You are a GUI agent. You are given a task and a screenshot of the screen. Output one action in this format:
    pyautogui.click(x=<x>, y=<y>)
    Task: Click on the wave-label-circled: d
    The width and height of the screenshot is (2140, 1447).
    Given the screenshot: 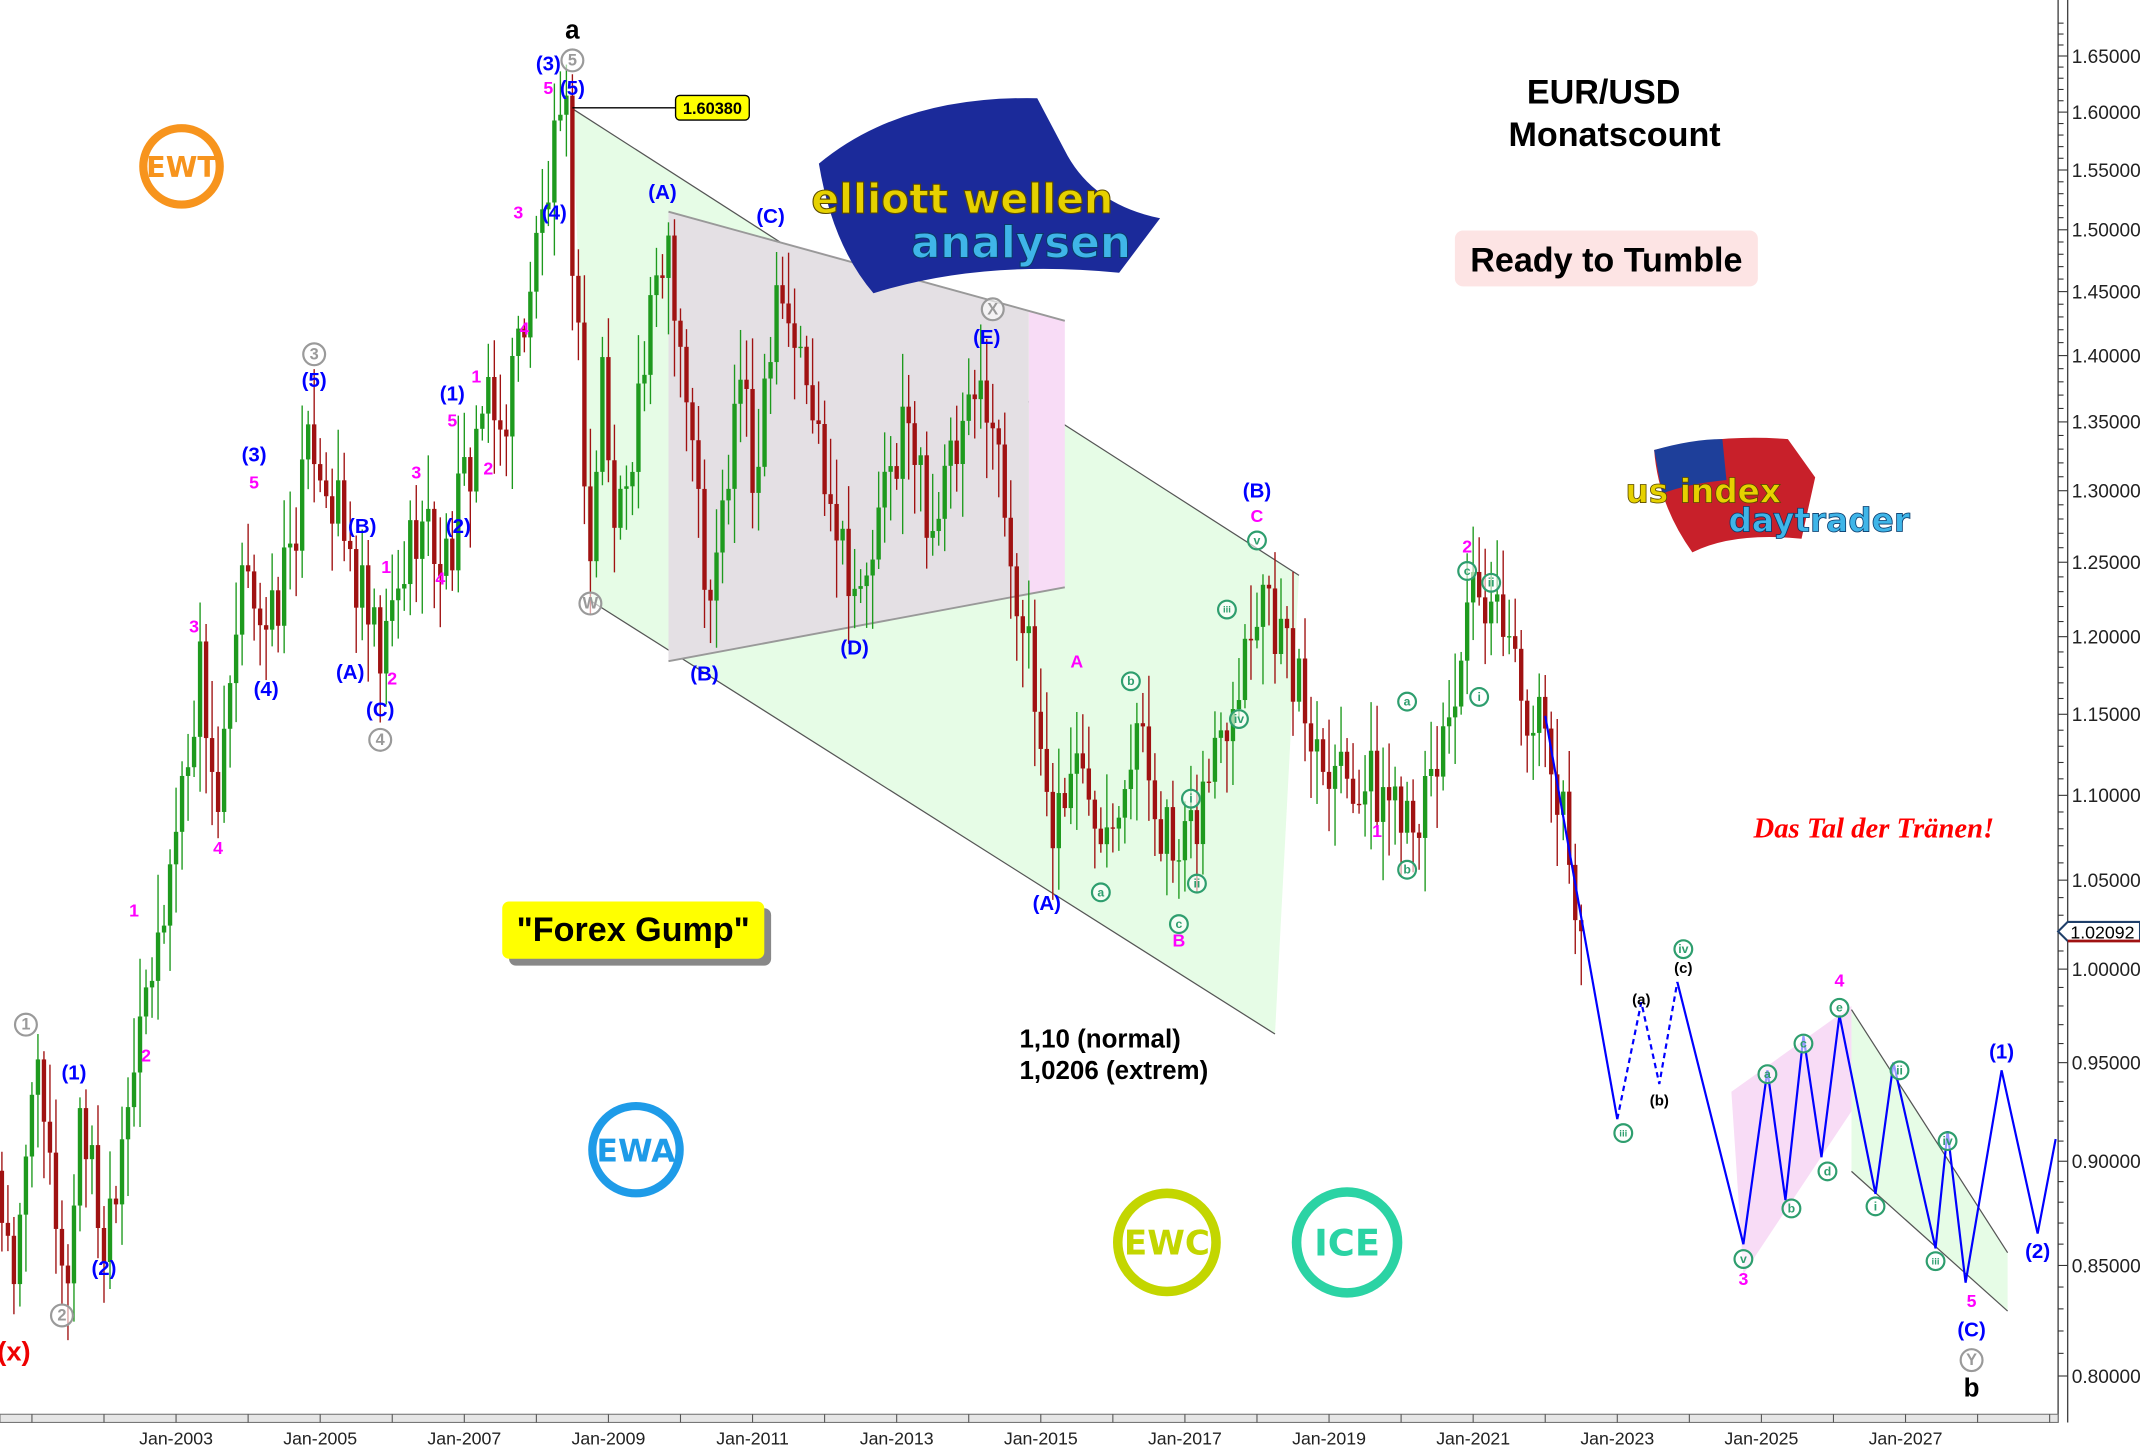 What is the action you would take?
    pyautogui.click(x=1827, y=1171)
    